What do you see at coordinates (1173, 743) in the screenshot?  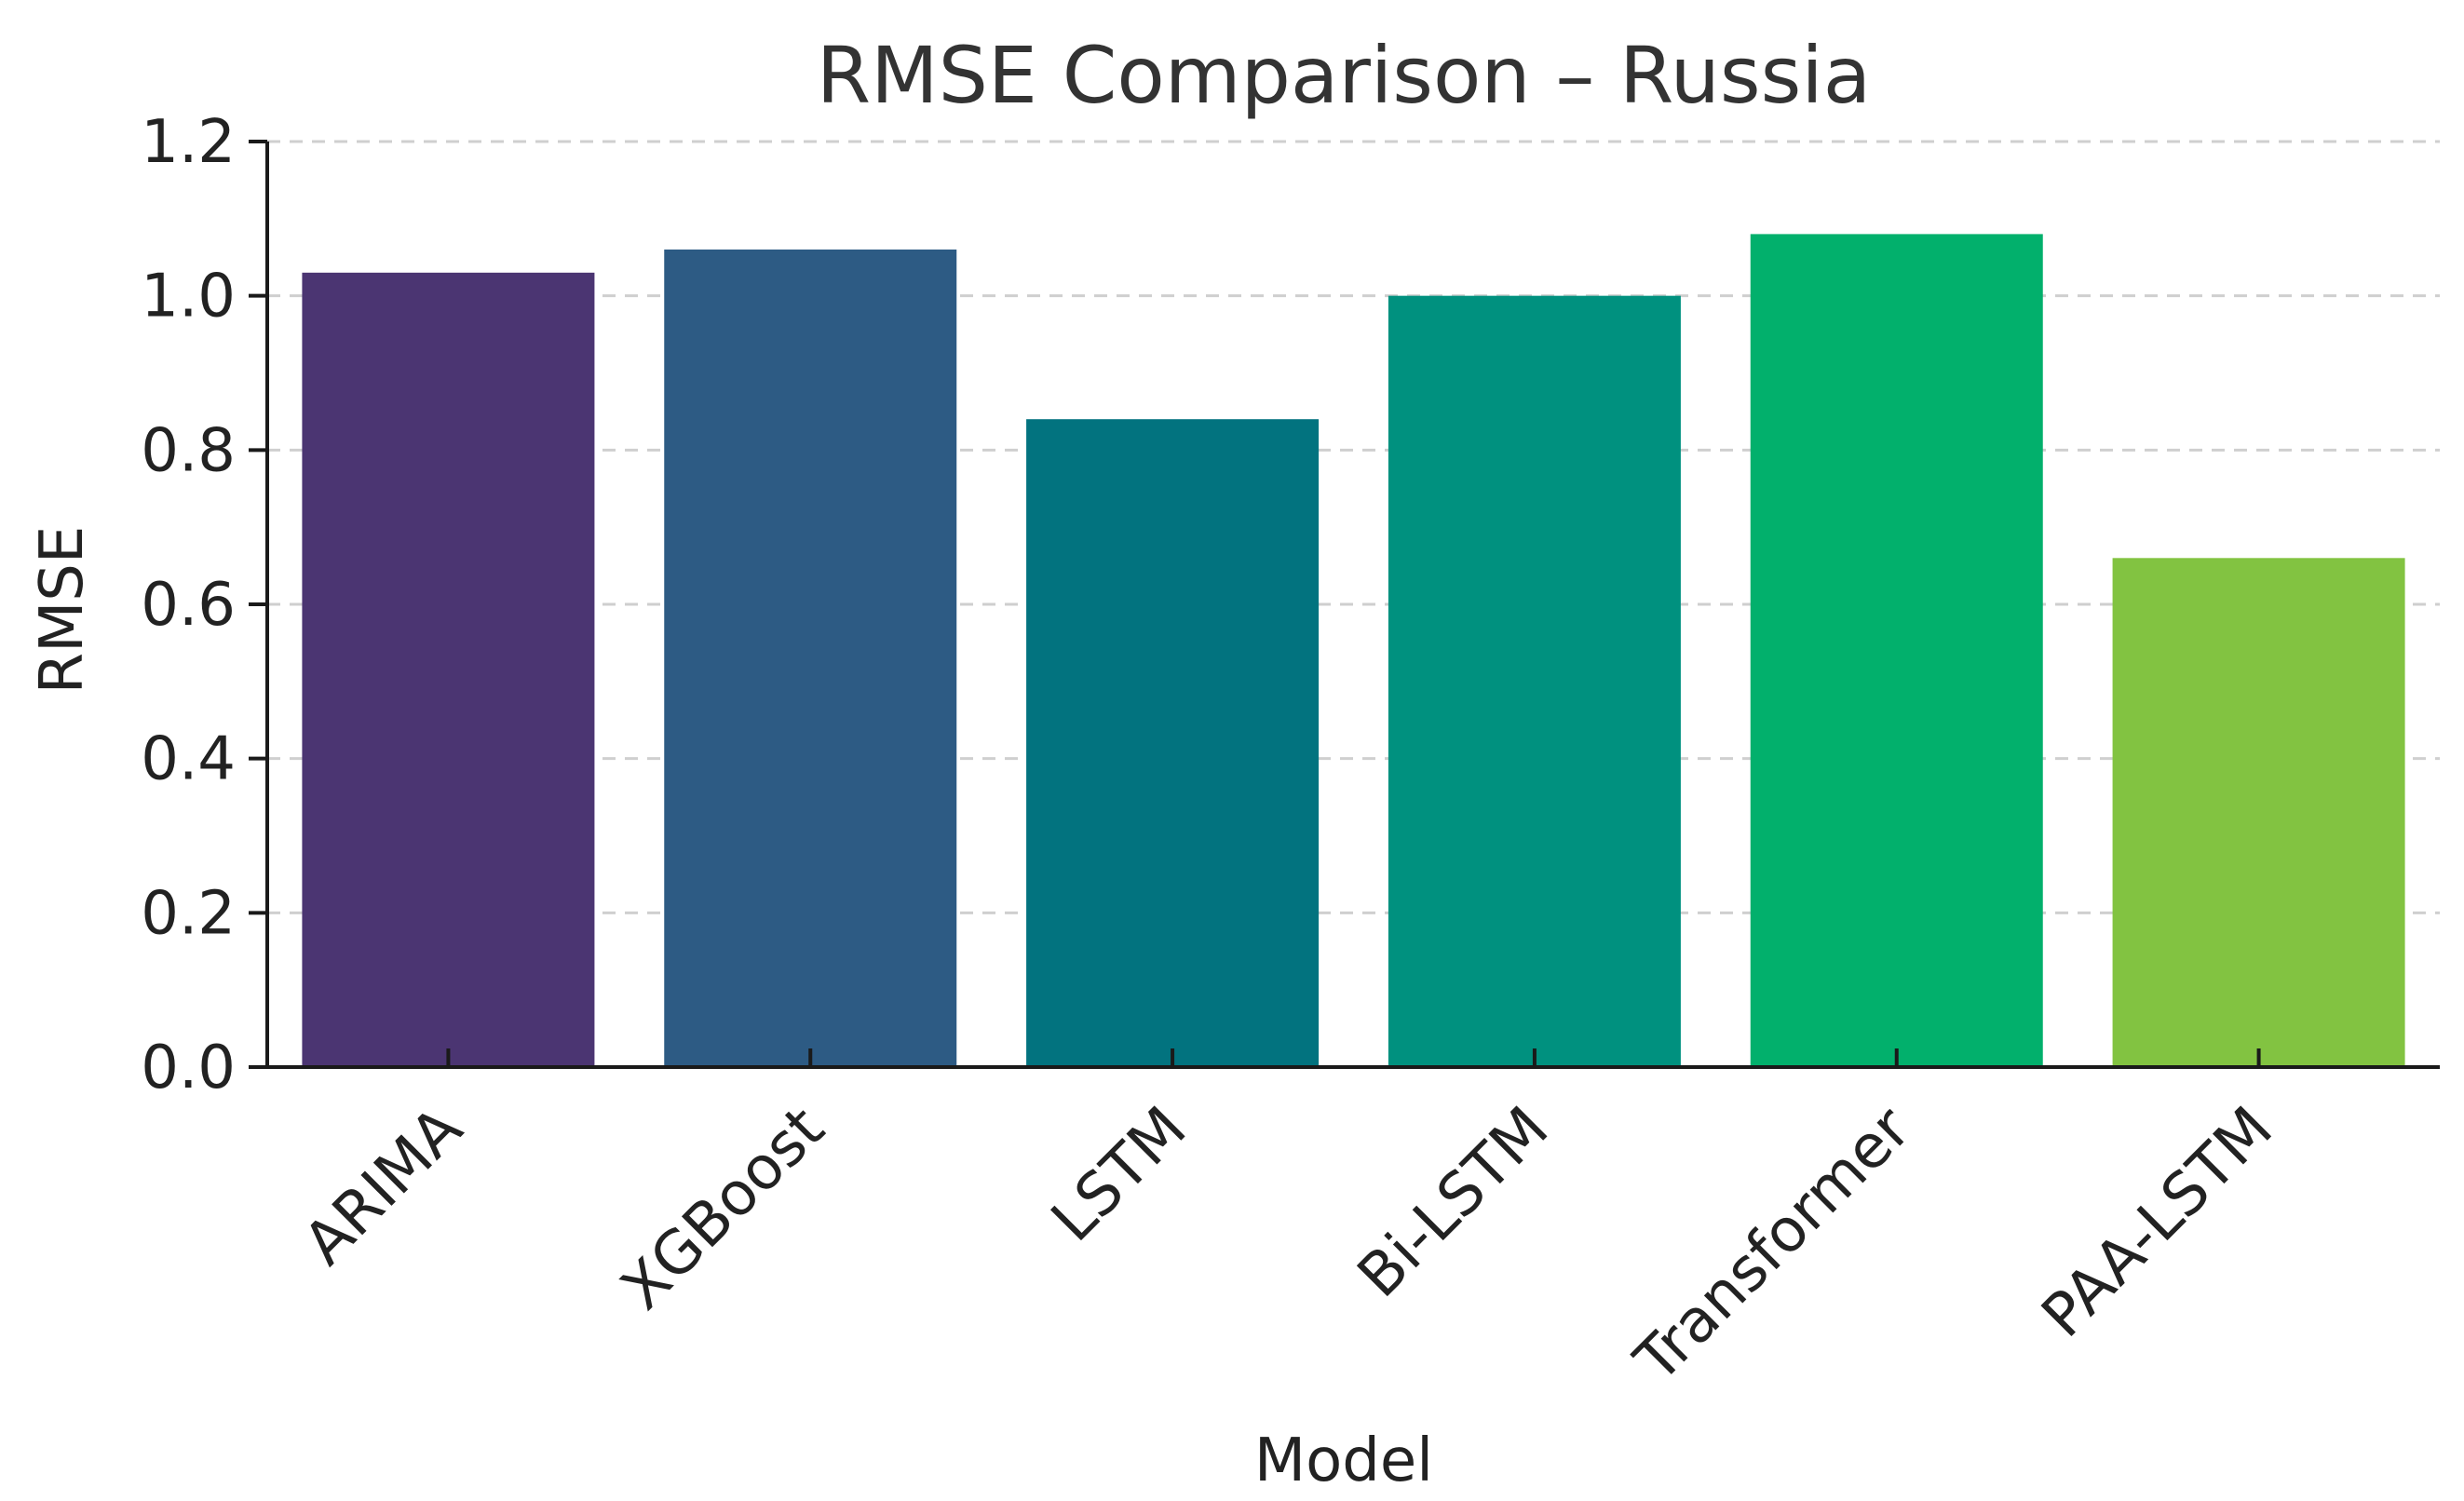 I see `bar-lstm` at bounding box center [1173, 743].